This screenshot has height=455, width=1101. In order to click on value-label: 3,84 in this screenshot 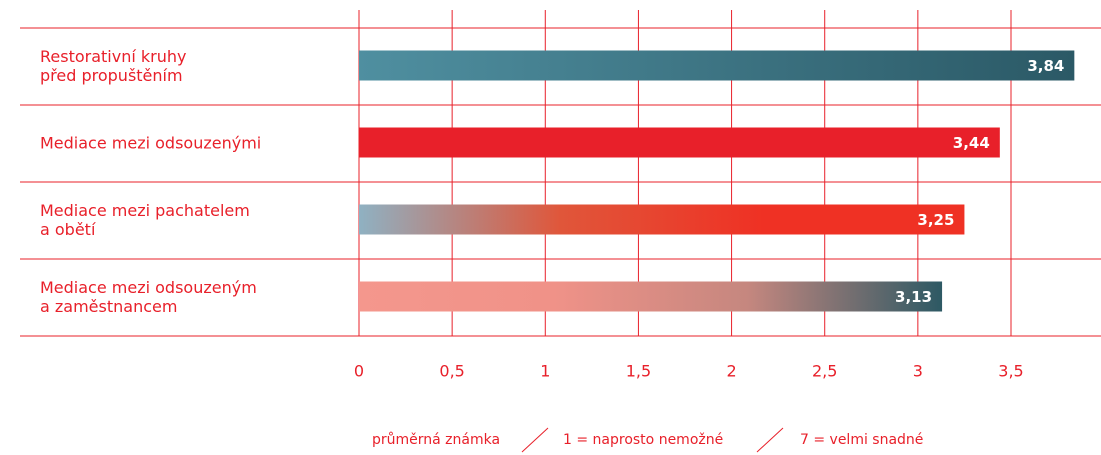, I will do `click(1045, 66)`.